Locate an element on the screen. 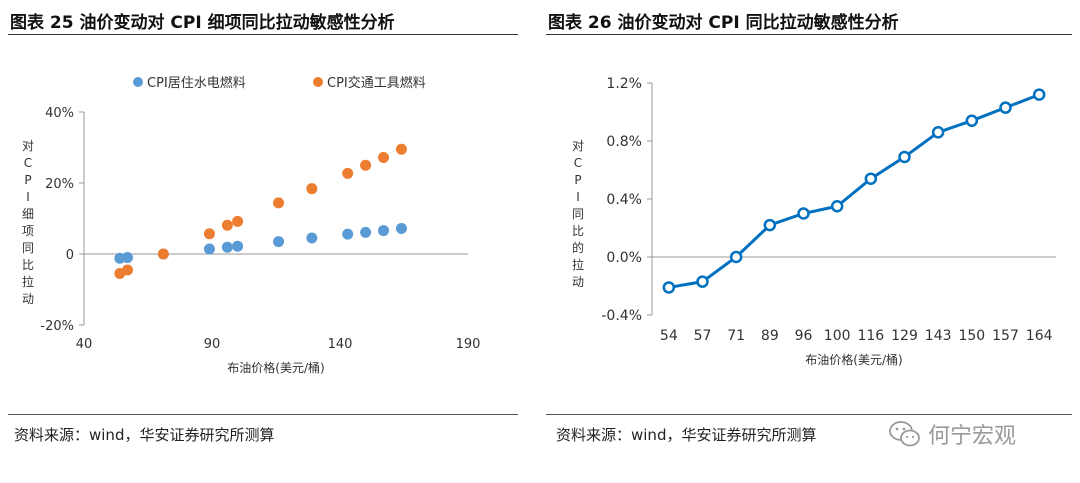 Image resolution: width=1080 pixels, height=483 pixels. x-tick-label: 100 is located at coordinates (837, 336).